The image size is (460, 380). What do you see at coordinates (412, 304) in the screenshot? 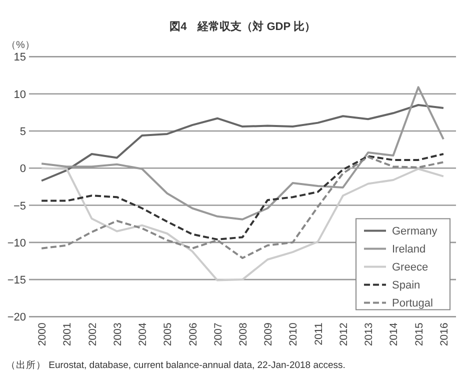
I see `legend-label: Portugal` at bounding box center [412, 304].